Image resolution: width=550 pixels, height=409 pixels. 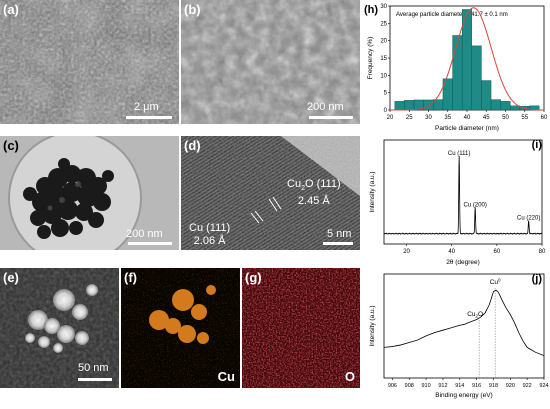 What do you see at coordinates (464, 322) in the screenshot?
I see `panel-j-line` at bounding box center [464, 322].